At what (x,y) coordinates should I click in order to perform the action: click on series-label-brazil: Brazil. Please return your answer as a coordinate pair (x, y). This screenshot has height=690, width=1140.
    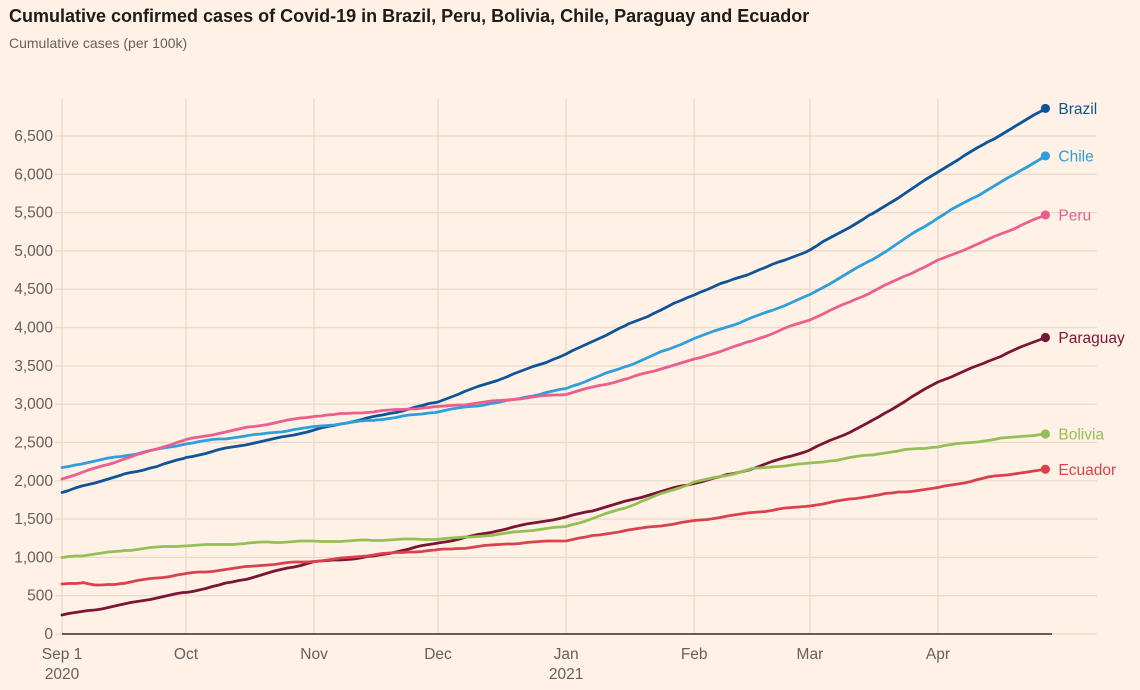
    Looking at the image, I should click on (1077, 109).